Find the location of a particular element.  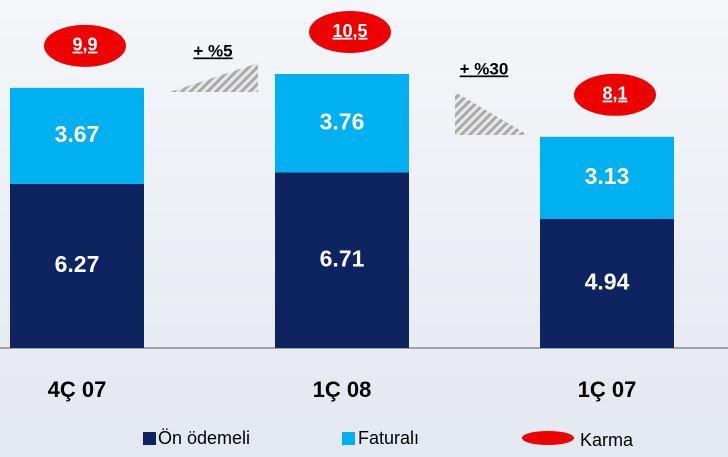

data-label: 4.94 is located at coordinates (607, 281).